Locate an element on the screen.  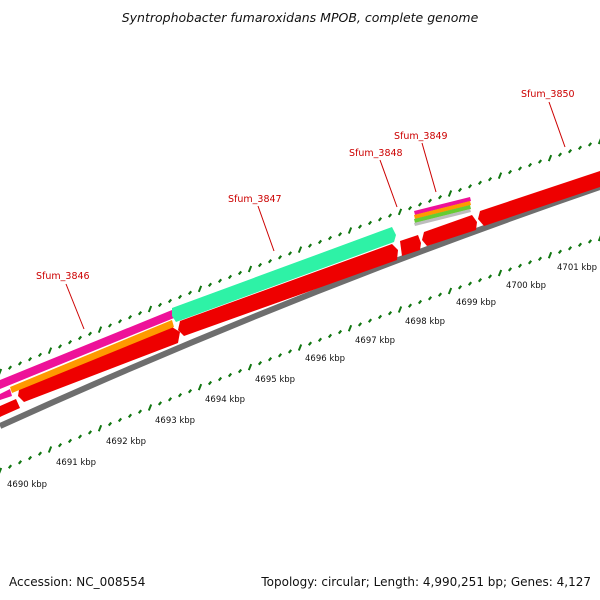
kbp-label: 4698 kbp is located at coordinates (425, 322).